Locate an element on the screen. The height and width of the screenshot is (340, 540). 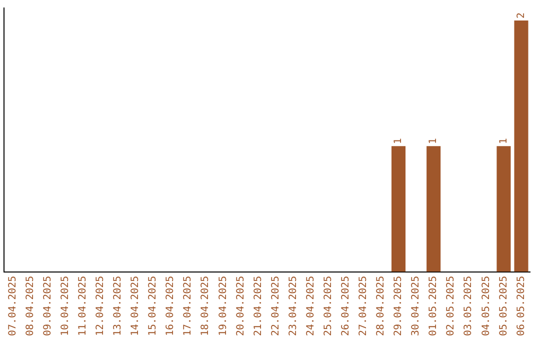
x-tick-label: 09.04.2025 is located at coordinates (48, 306).